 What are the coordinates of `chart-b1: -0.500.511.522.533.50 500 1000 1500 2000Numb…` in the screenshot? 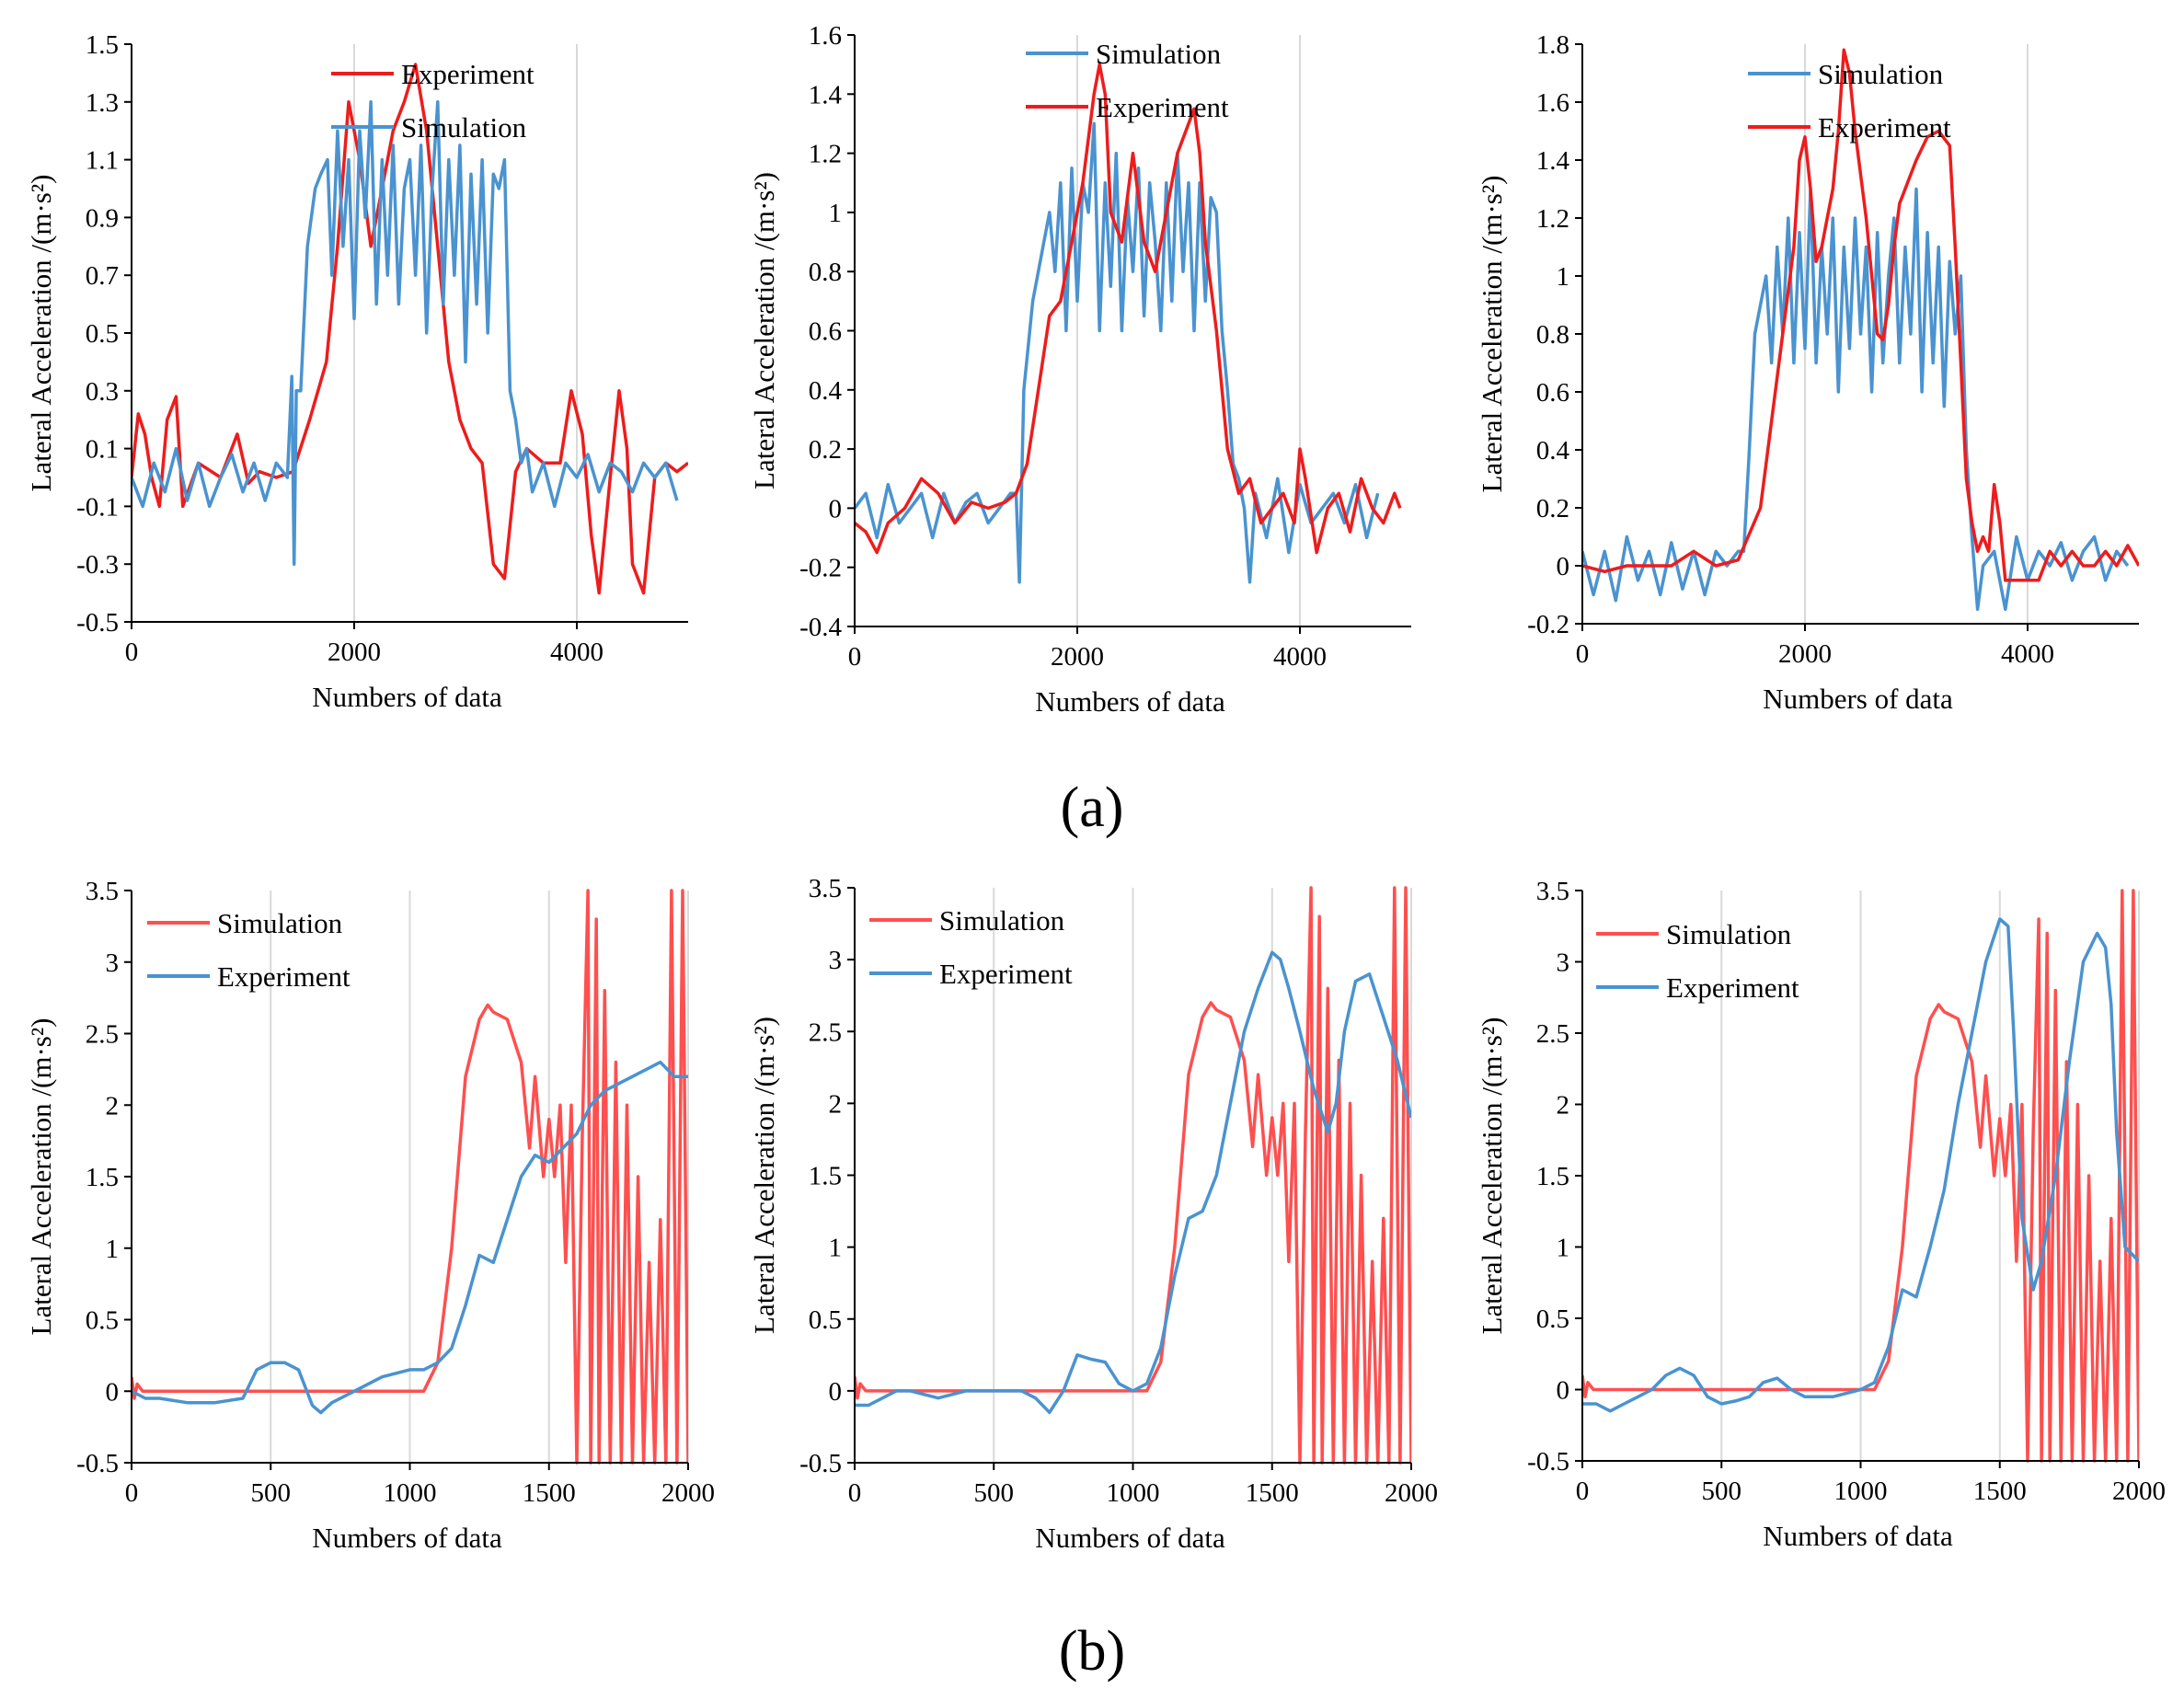 It's located at (370, 1215).